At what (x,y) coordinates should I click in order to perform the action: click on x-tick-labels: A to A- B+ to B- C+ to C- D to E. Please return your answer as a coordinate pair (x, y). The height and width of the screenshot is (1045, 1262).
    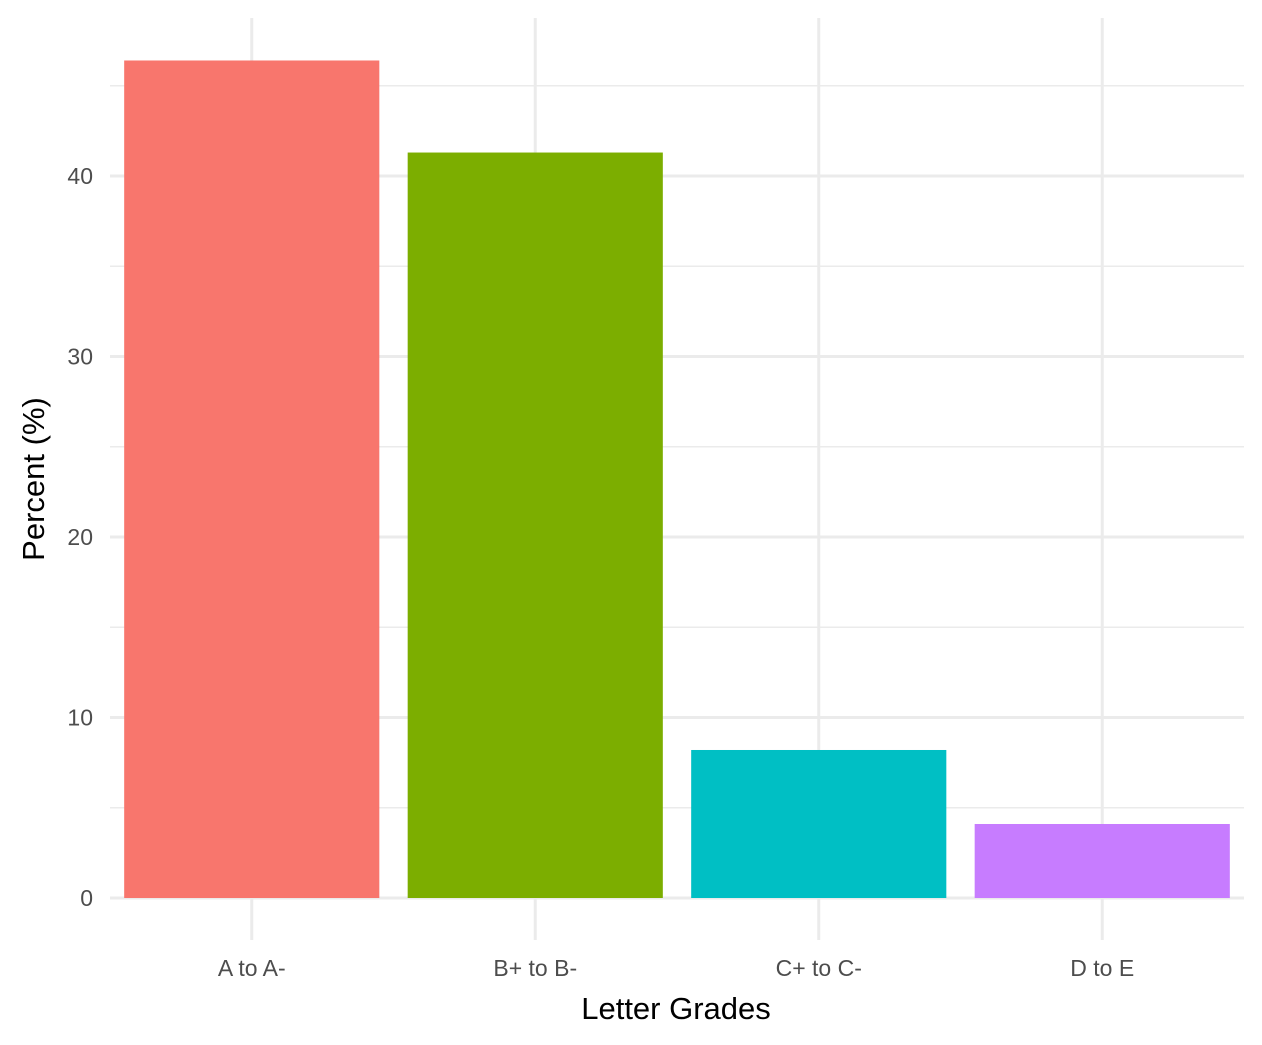
    Looking at the image, I should click on (676, 968).